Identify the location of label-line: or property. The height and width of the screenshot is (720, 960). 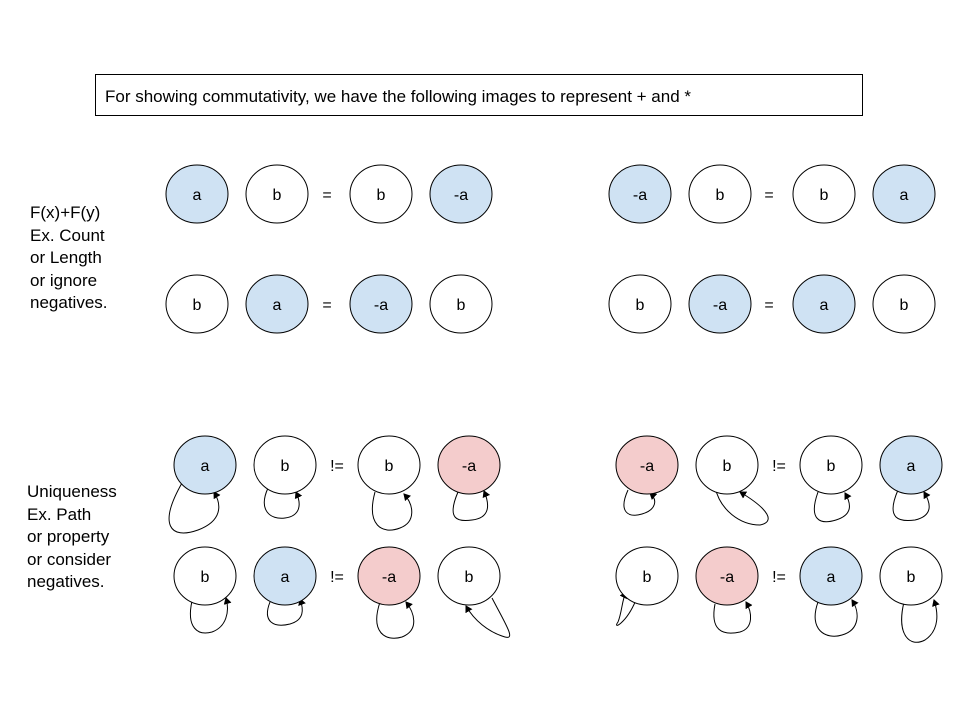
(68, 536).